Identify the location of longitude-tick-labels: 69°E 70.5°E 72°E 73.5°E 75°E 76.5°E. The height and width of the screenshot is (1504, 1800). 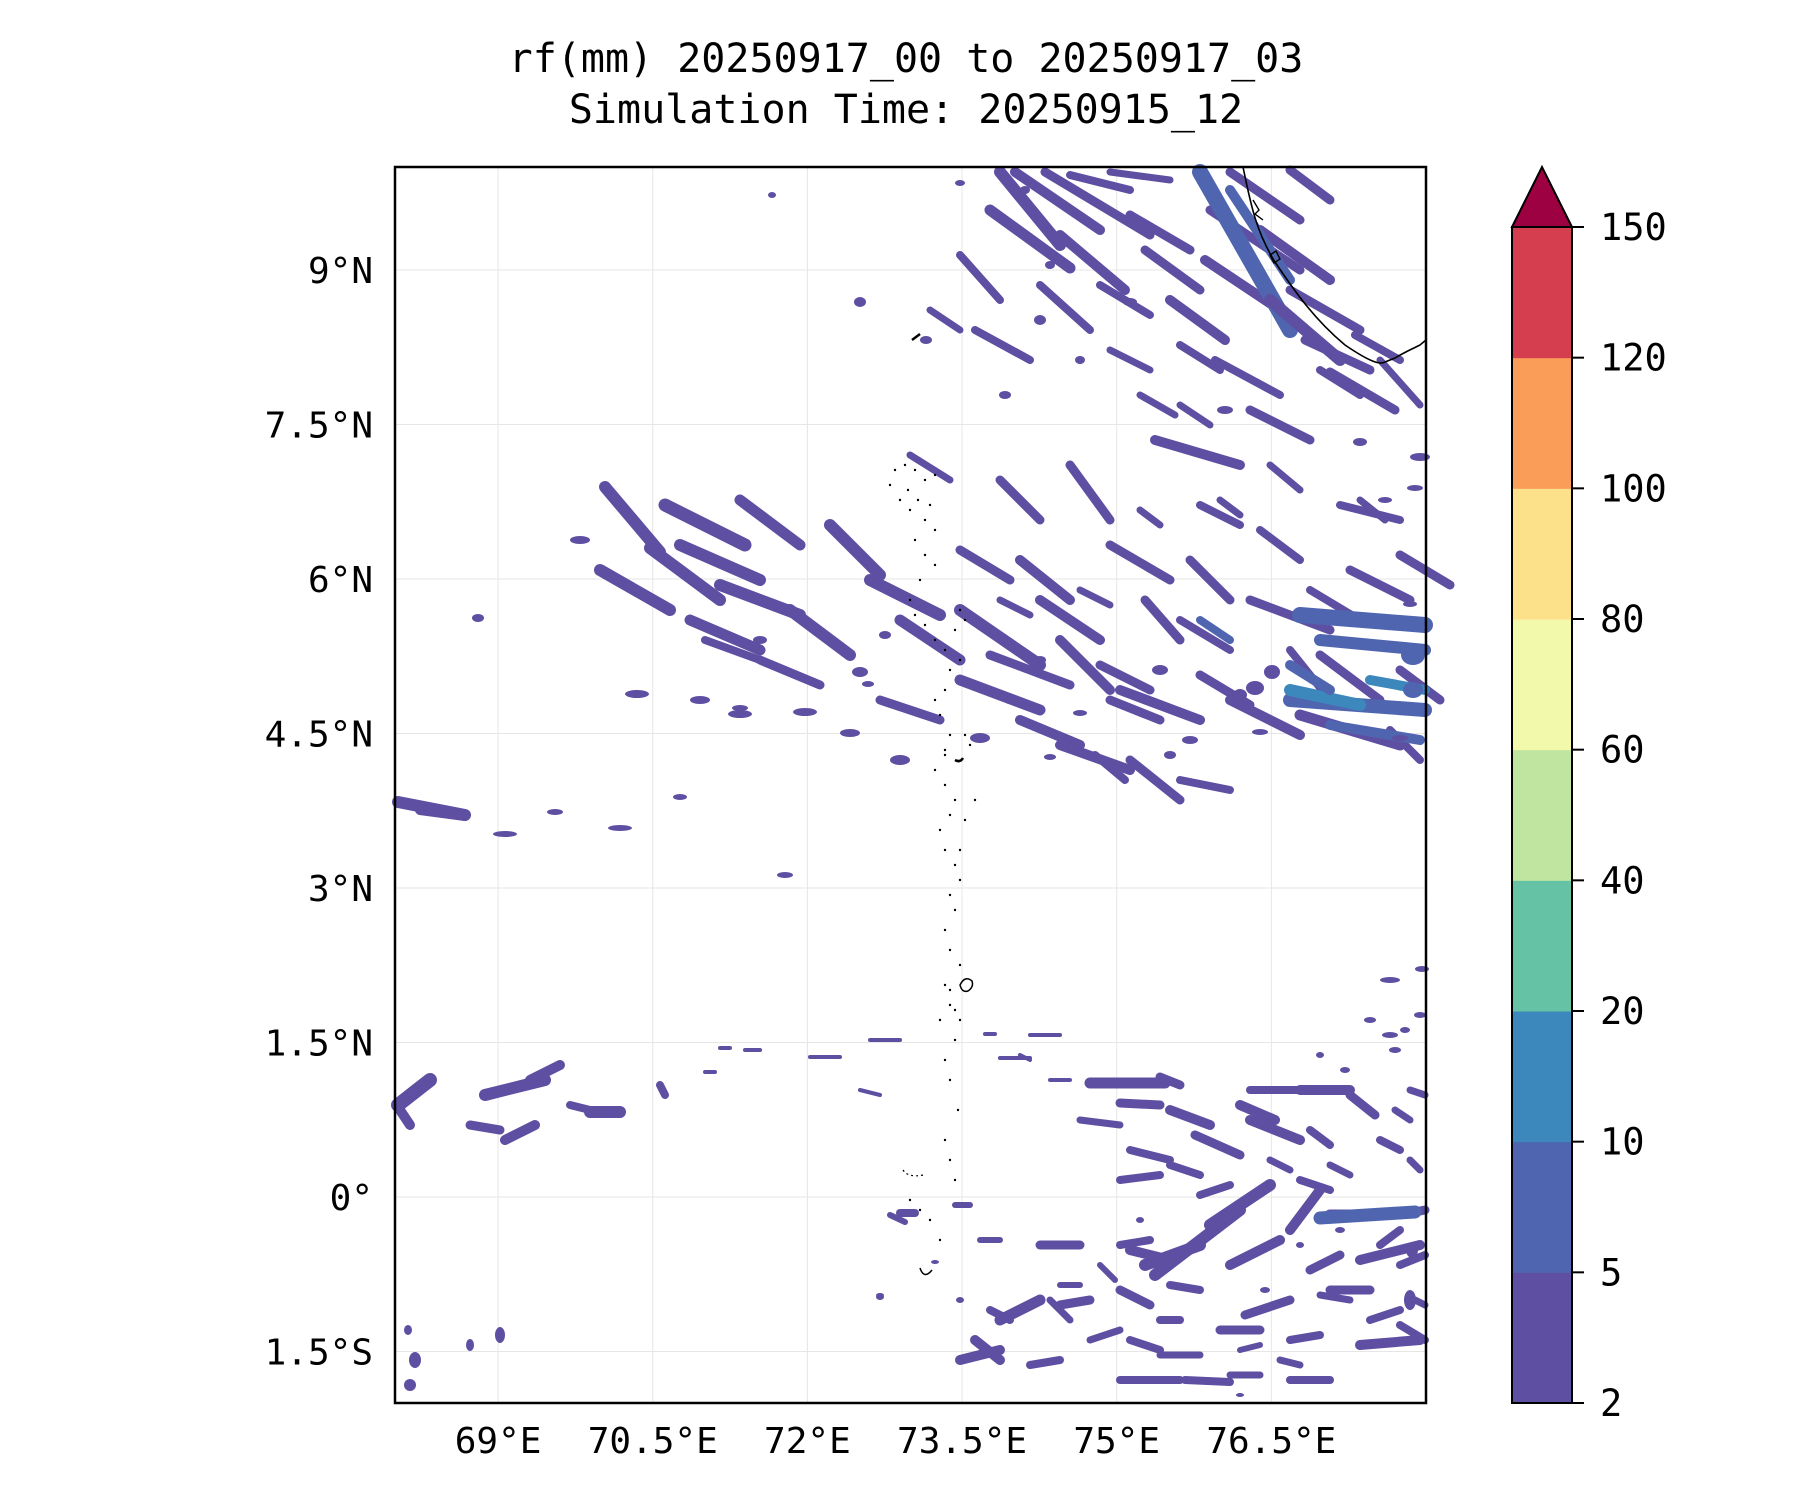
(896, 1441).